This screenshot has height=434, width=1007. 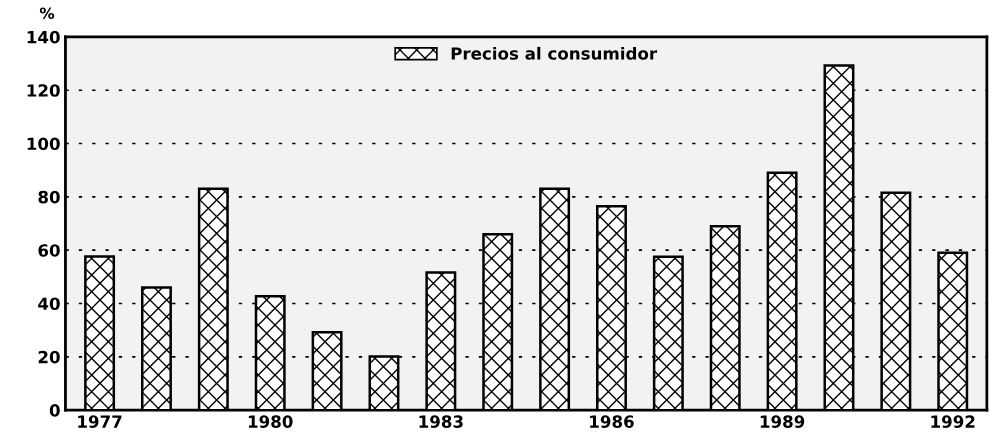 What do you see at coordinates (49, 250) in the screenshot?
I see `y-tick-label: 60` at bounding box center [49, 250].